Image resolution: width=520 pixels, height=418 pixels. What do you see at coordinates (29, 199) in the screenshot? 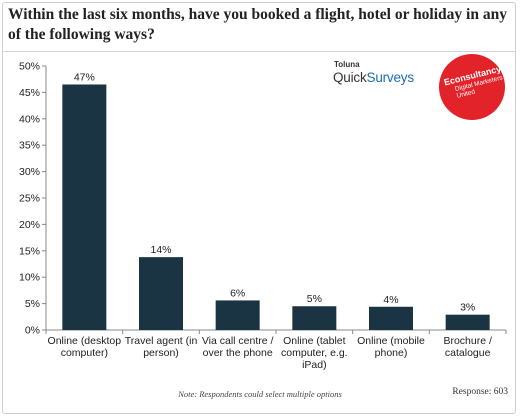
I see `y-tick-label: 25%` at bounding box center [29, 199].